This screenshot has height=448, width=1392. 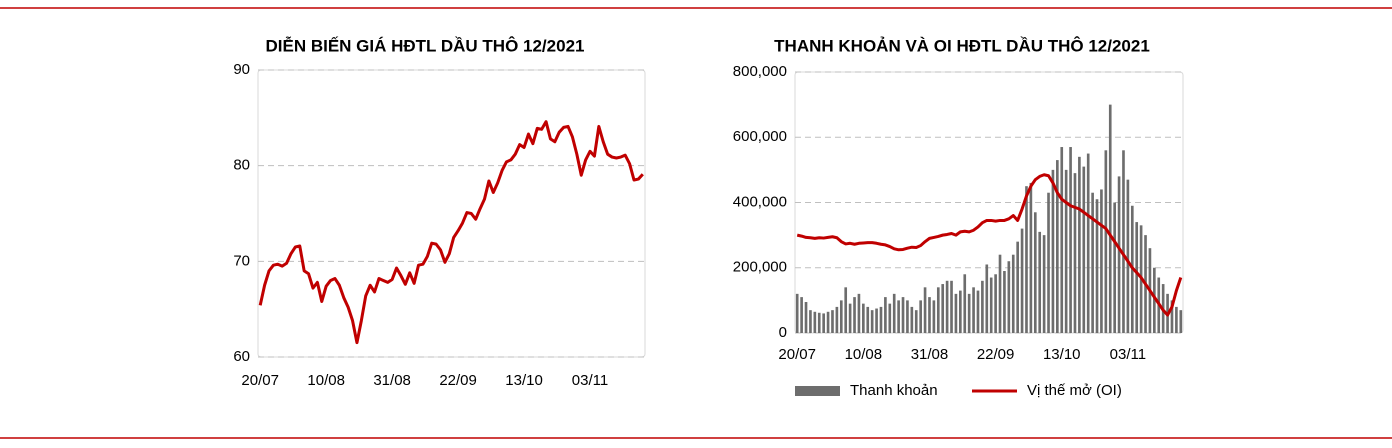 What do you see at coordinates (425, 45) in the screenshot?
I see `chart-title: DIỄN BIẾN GIÁ HĐTL DẦU THÔ 12/2021` at bounding box center [425, 45].